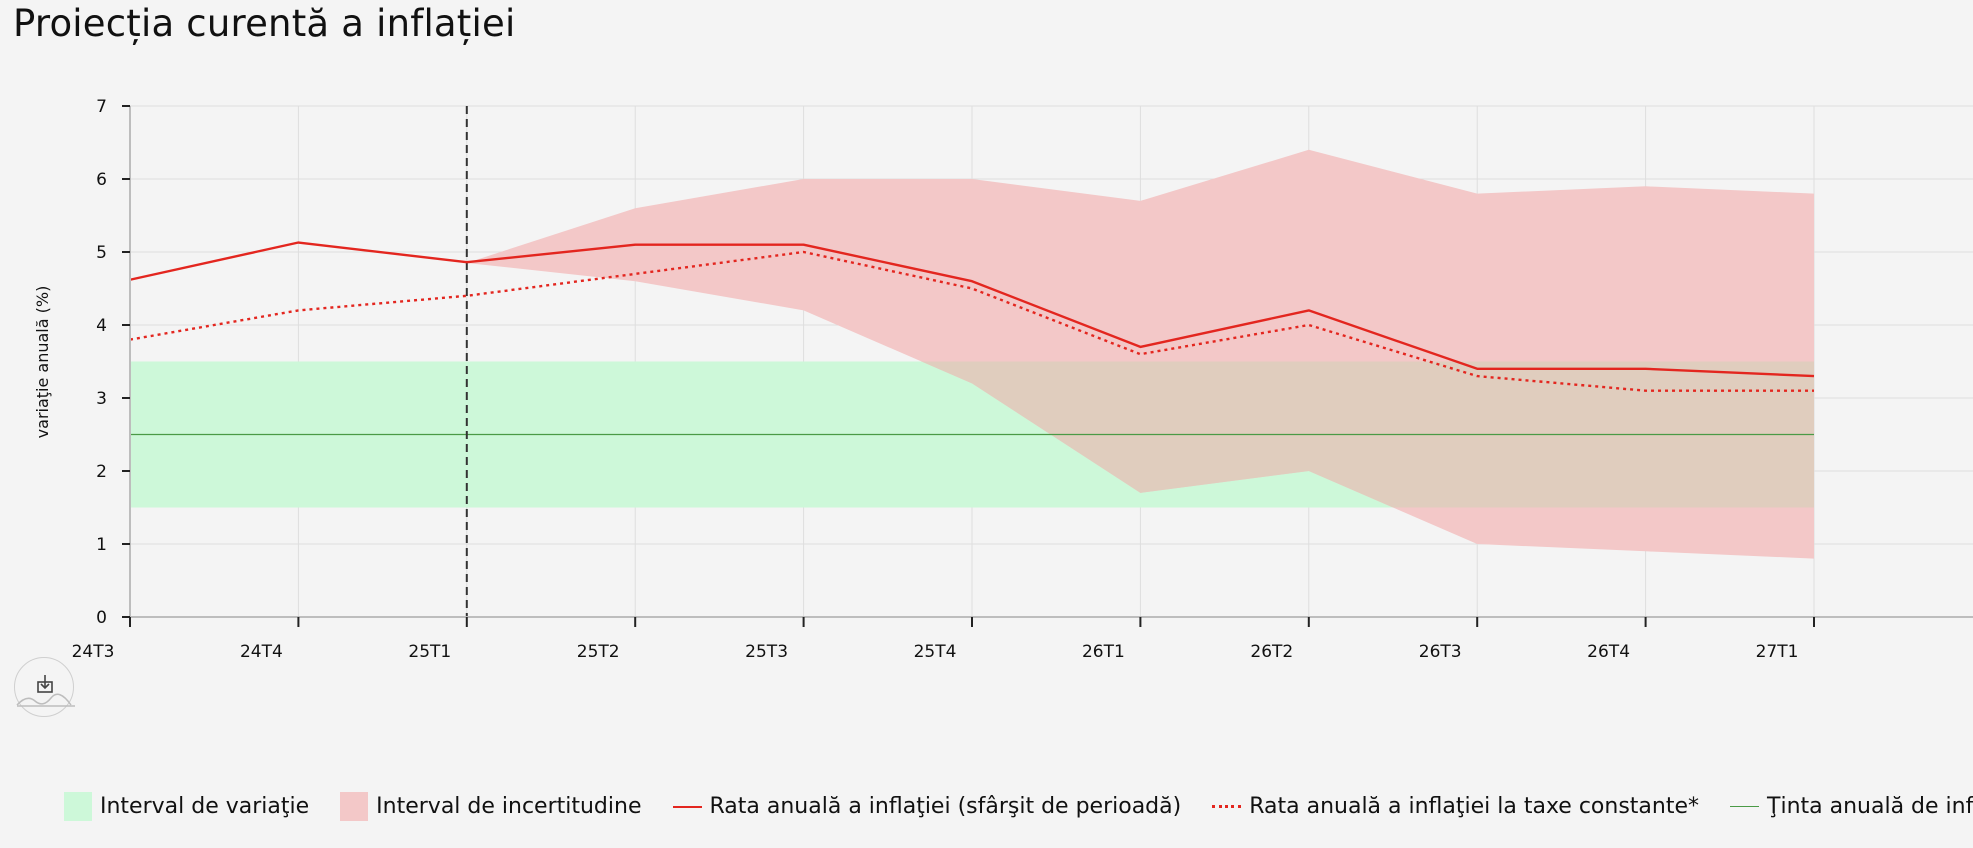 Image resolution: width=1973 pixels, height=848 pixels. I want to click on x-tick-label: 26T2, so click(1271, 652).